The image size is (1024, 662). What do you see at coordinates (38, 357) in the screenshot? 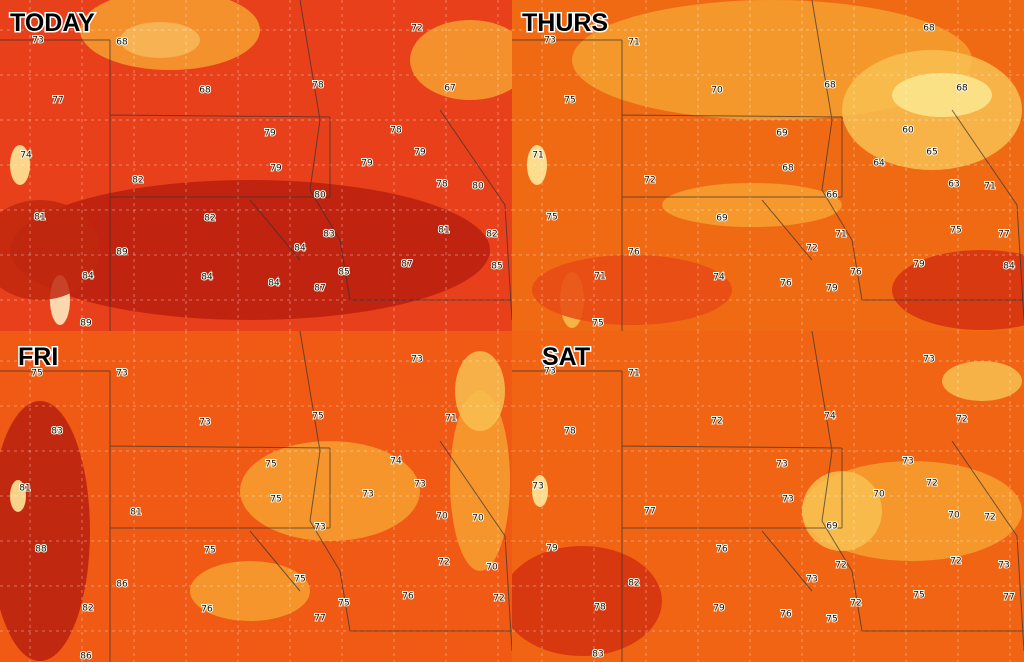
I see `panel-title: FRI` at bounding box center [38, 357].